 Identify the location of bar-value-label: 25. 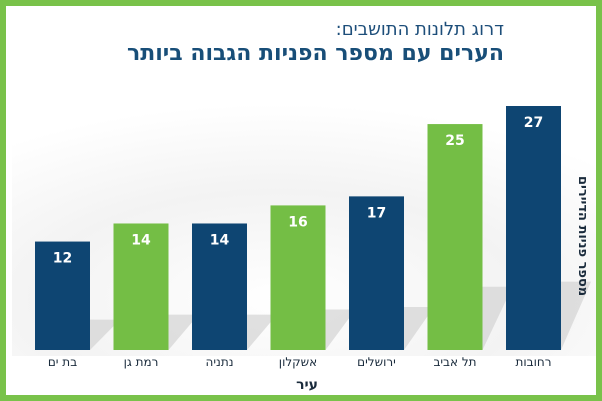
(454, 141).